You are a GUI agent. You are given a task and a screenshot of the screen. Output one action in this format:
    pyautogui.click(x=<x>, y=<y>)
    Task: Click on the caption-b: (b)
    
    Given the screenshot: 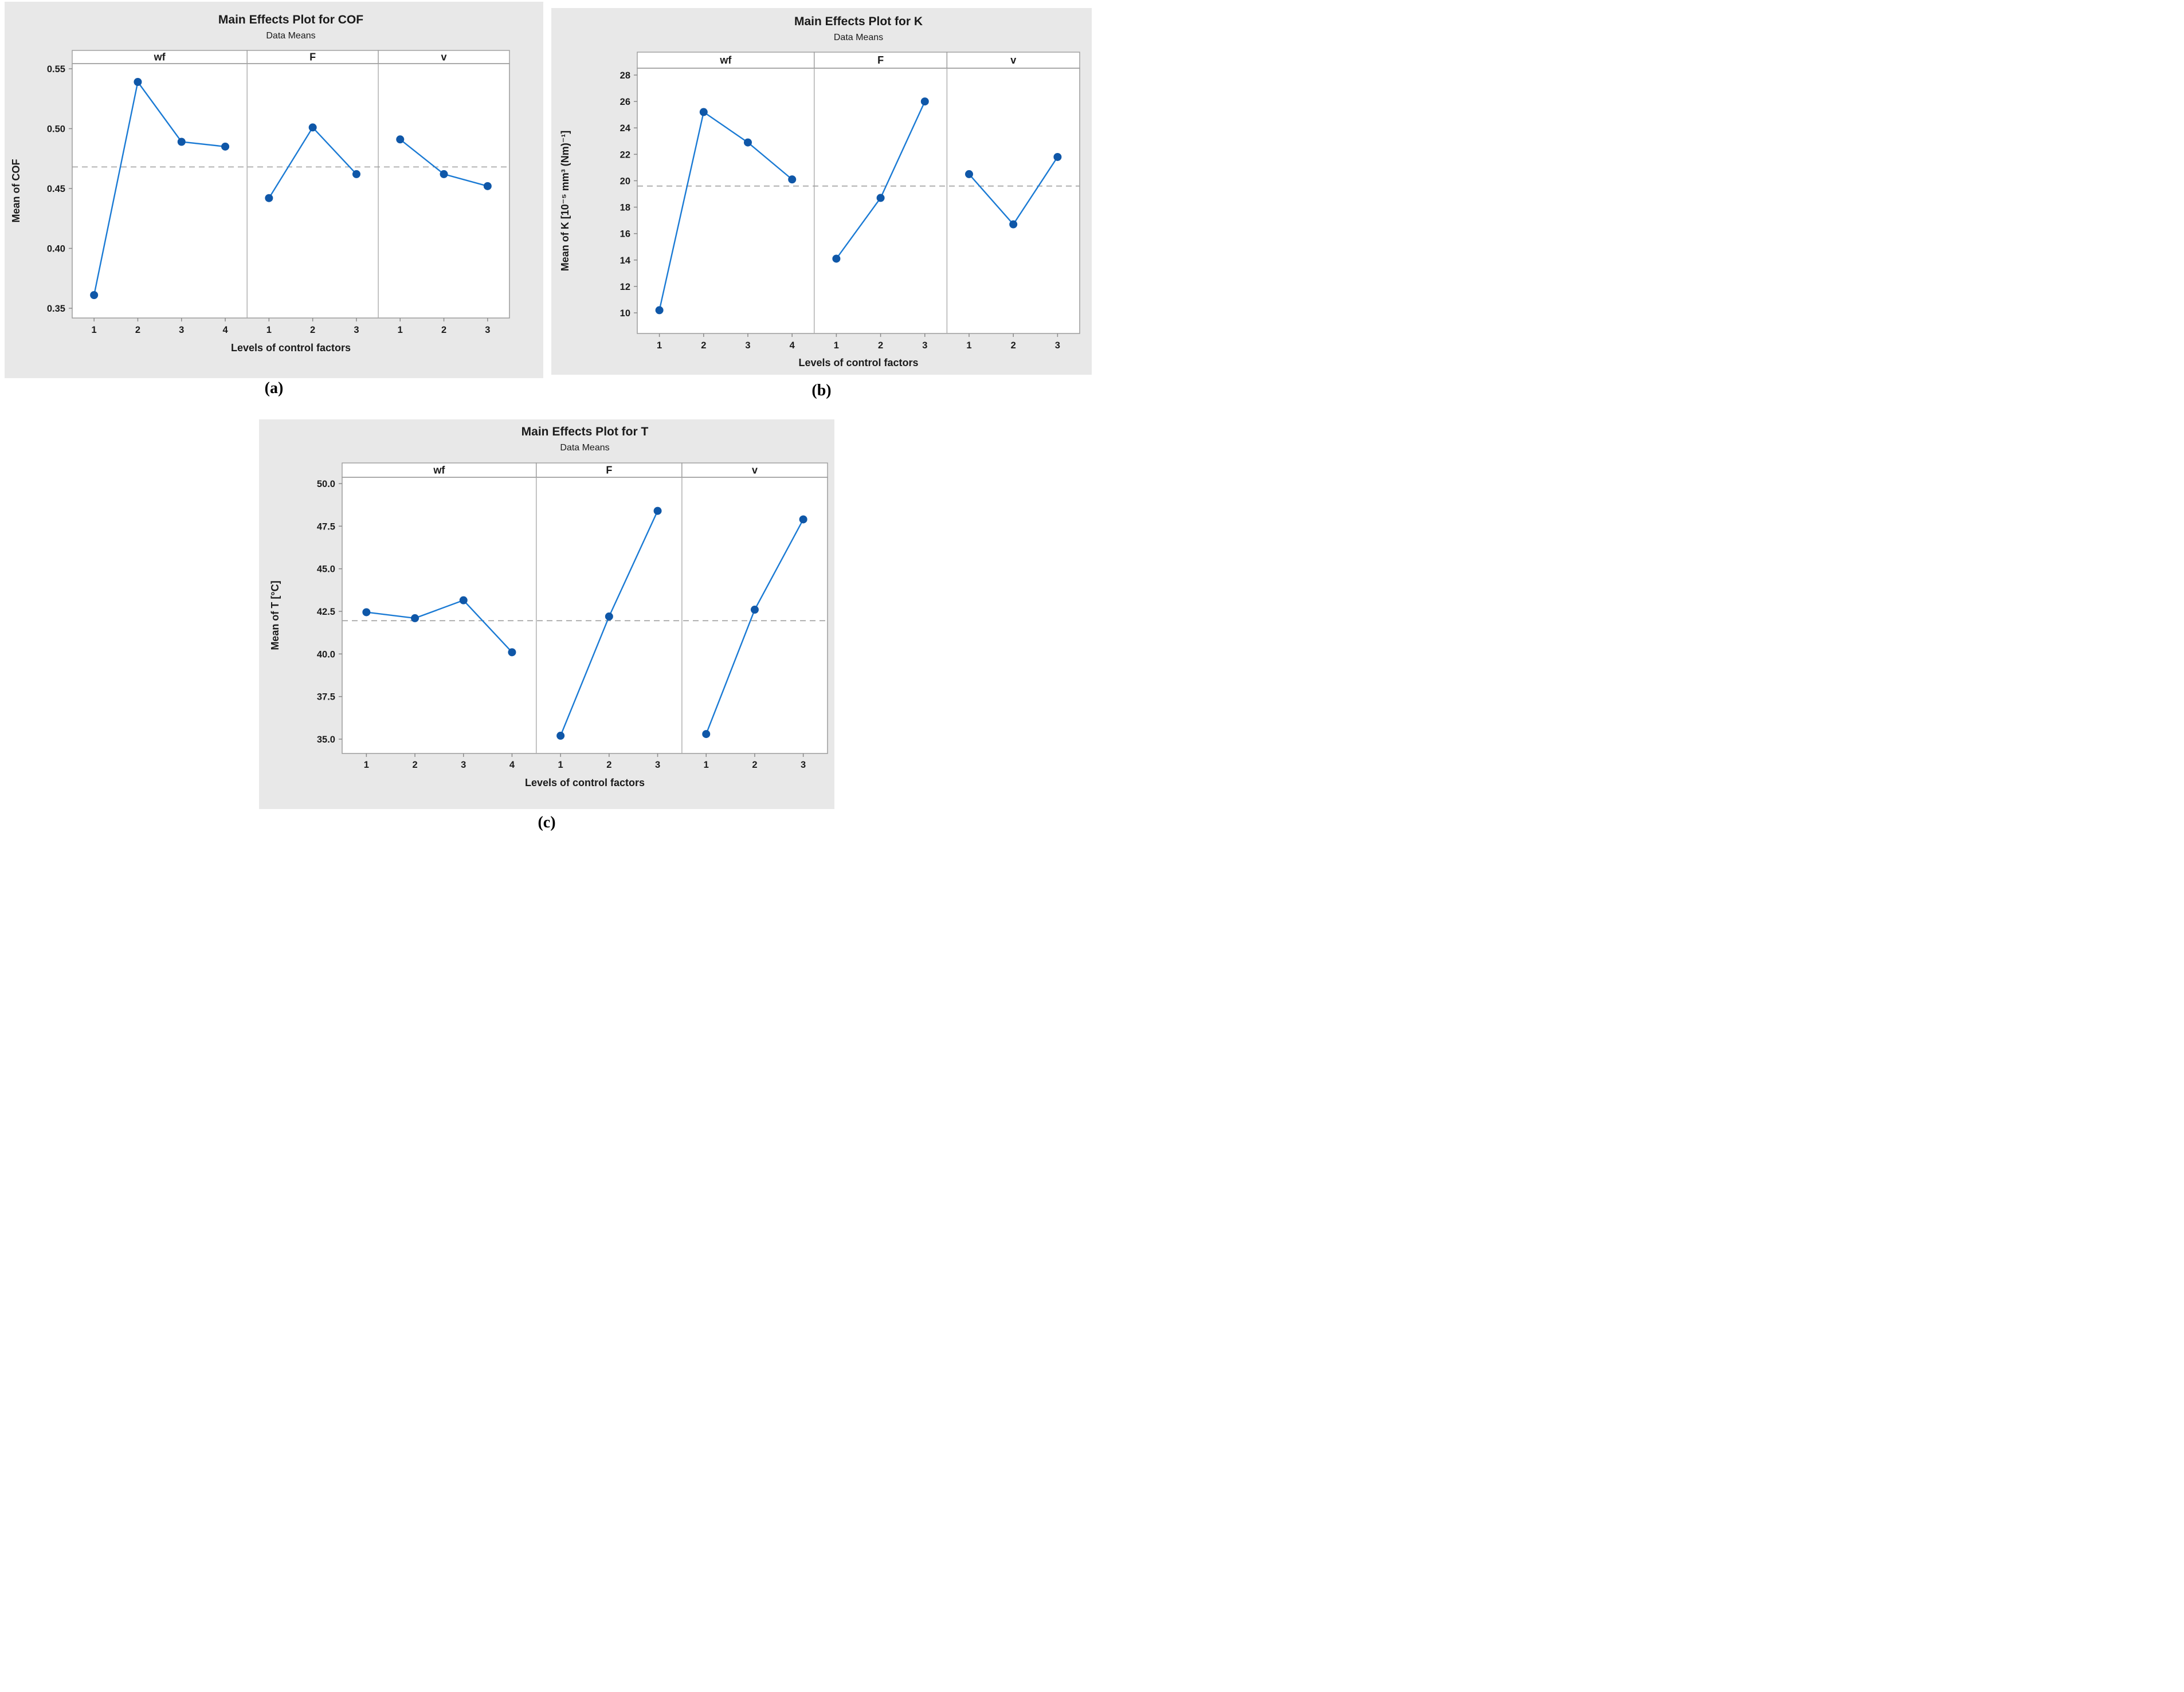 What is the action you would take?
    pyautogui.click(x=821, y=390)
    